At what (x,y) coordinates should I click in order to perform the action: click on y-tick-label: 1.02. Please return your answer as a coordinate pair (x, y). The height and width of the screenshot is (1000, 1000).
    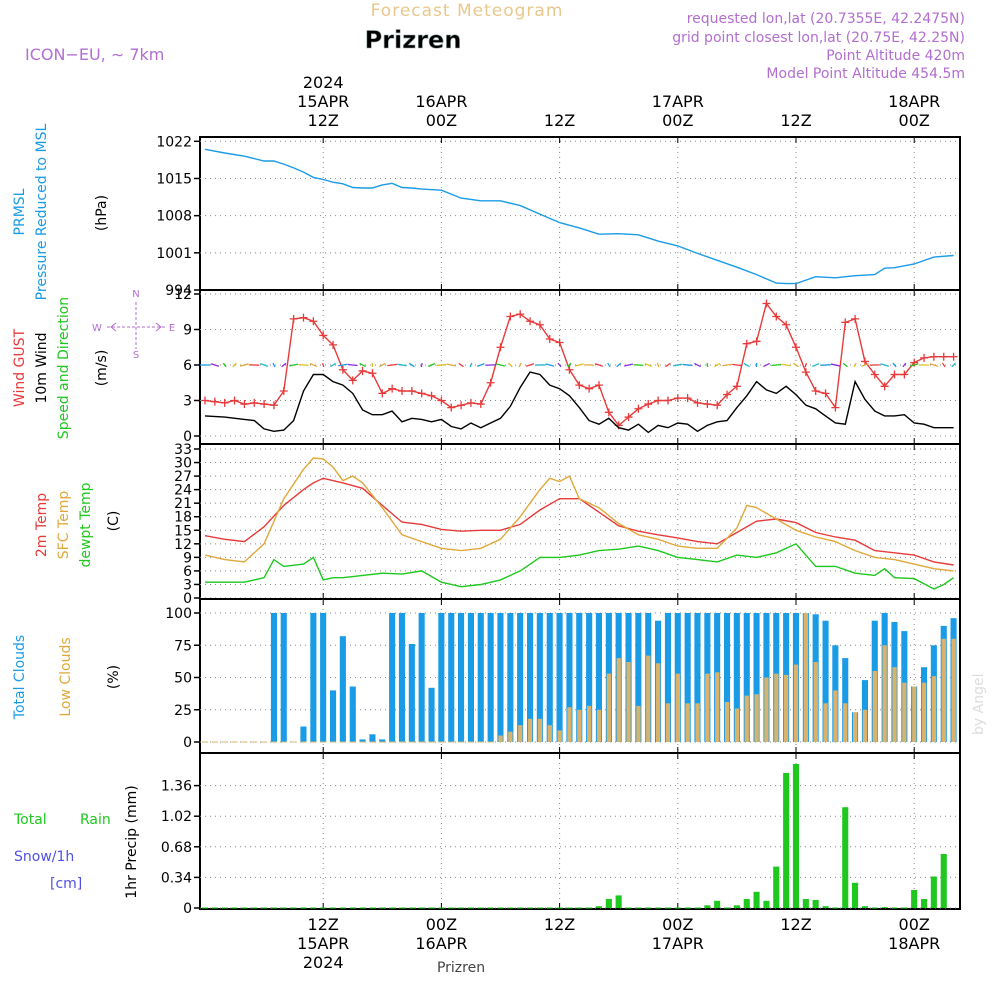
    Looking at the image, I should click on (176, 817).